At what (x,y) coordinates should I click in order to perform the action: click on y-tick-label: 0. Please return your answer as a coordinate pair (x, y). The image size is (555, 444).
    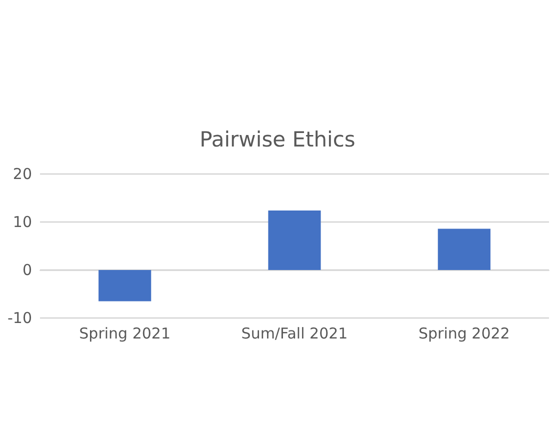
    Looking at the image, I should click on (27, 270).